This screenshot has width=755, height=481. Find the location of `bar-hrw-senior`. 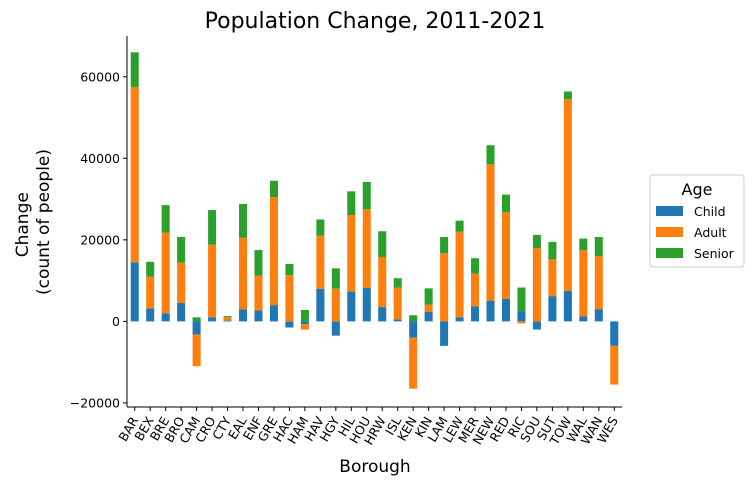

bar-hrw-senior is located at coordinates (382, 244).